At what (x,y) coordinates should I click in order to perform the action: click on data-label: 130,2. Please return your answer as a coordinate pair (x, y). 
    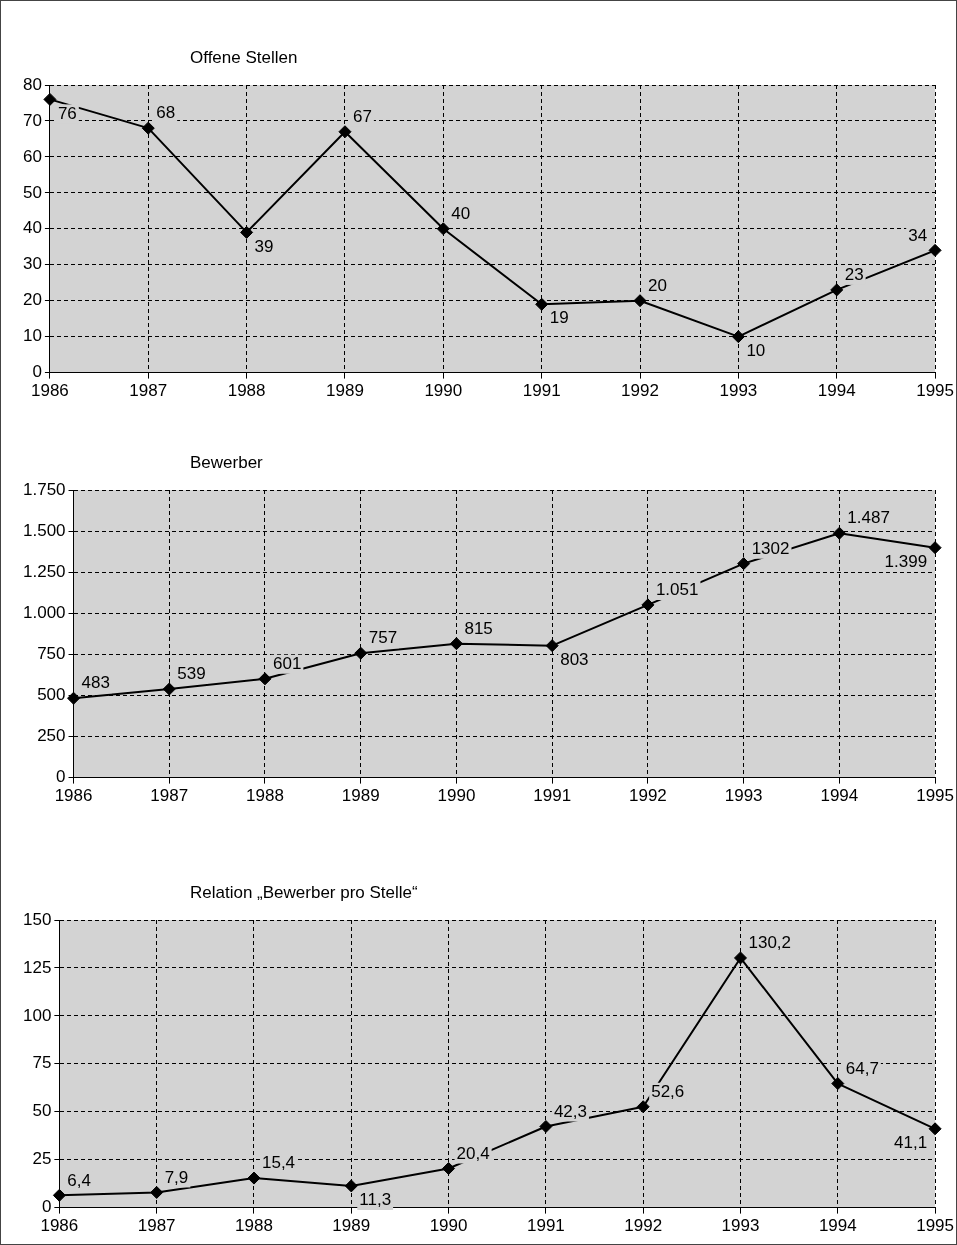
    Looking at the image, I should click on (770, 943).